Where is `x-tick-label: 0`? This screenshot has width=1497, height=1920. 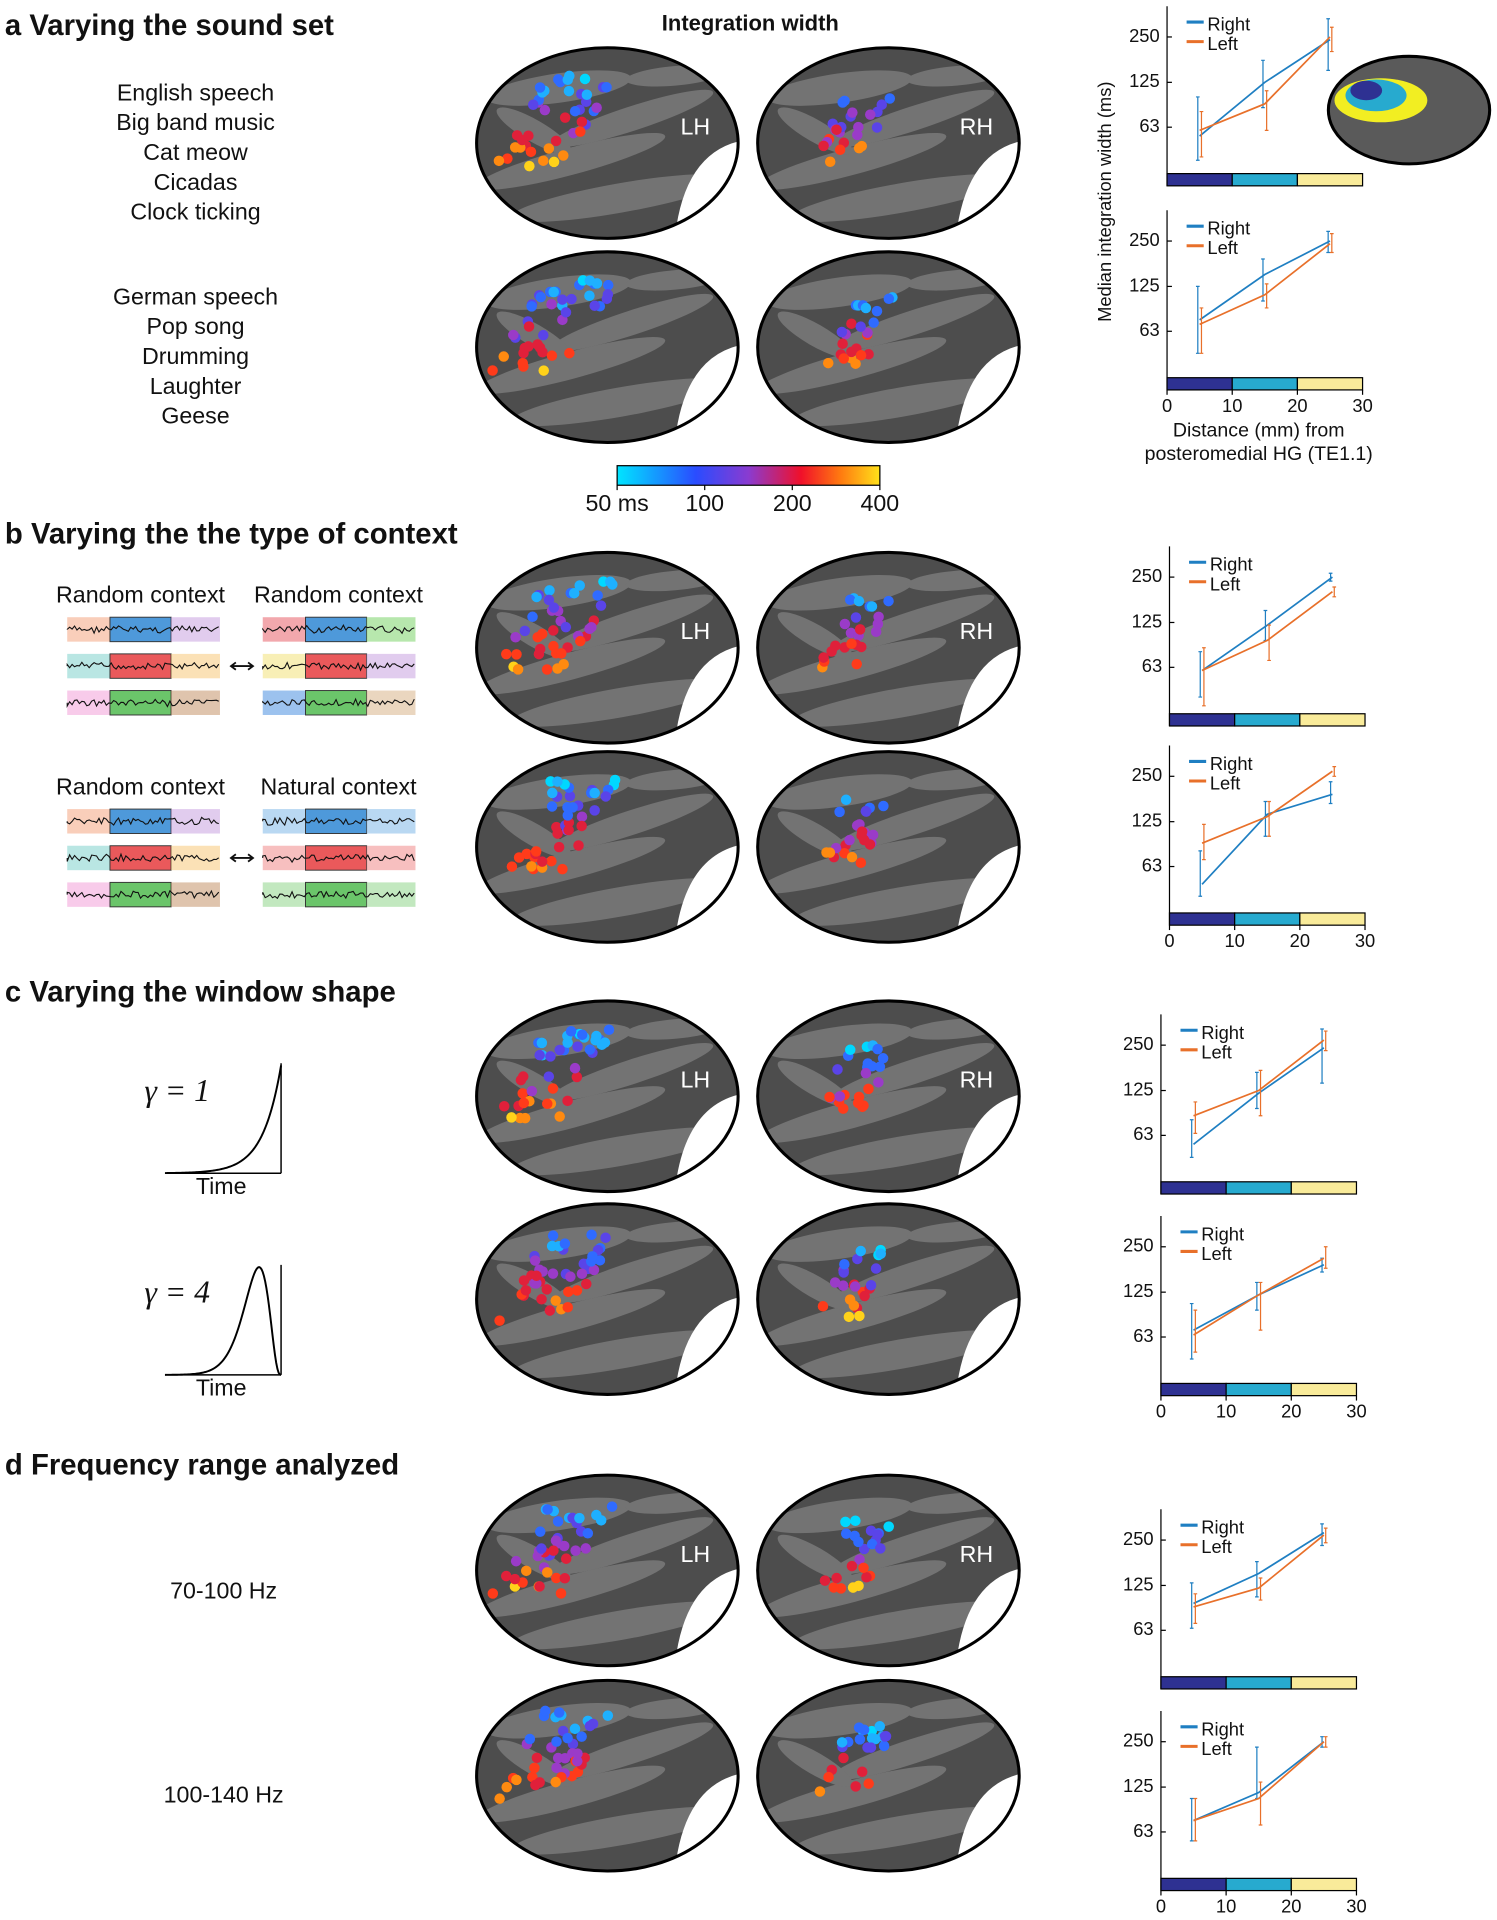 x-tick-label: 0 is located at coordinates (1161, 1411).